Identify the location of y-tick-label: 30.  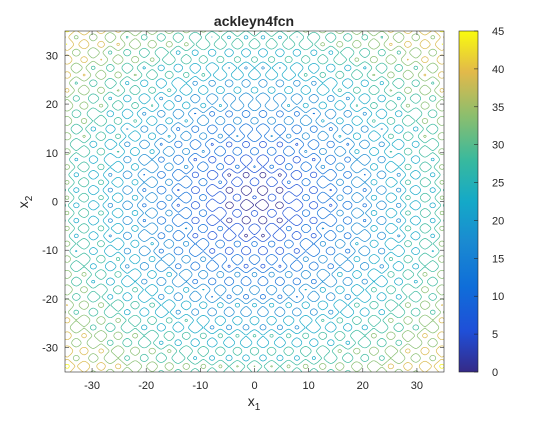
(52, 56).